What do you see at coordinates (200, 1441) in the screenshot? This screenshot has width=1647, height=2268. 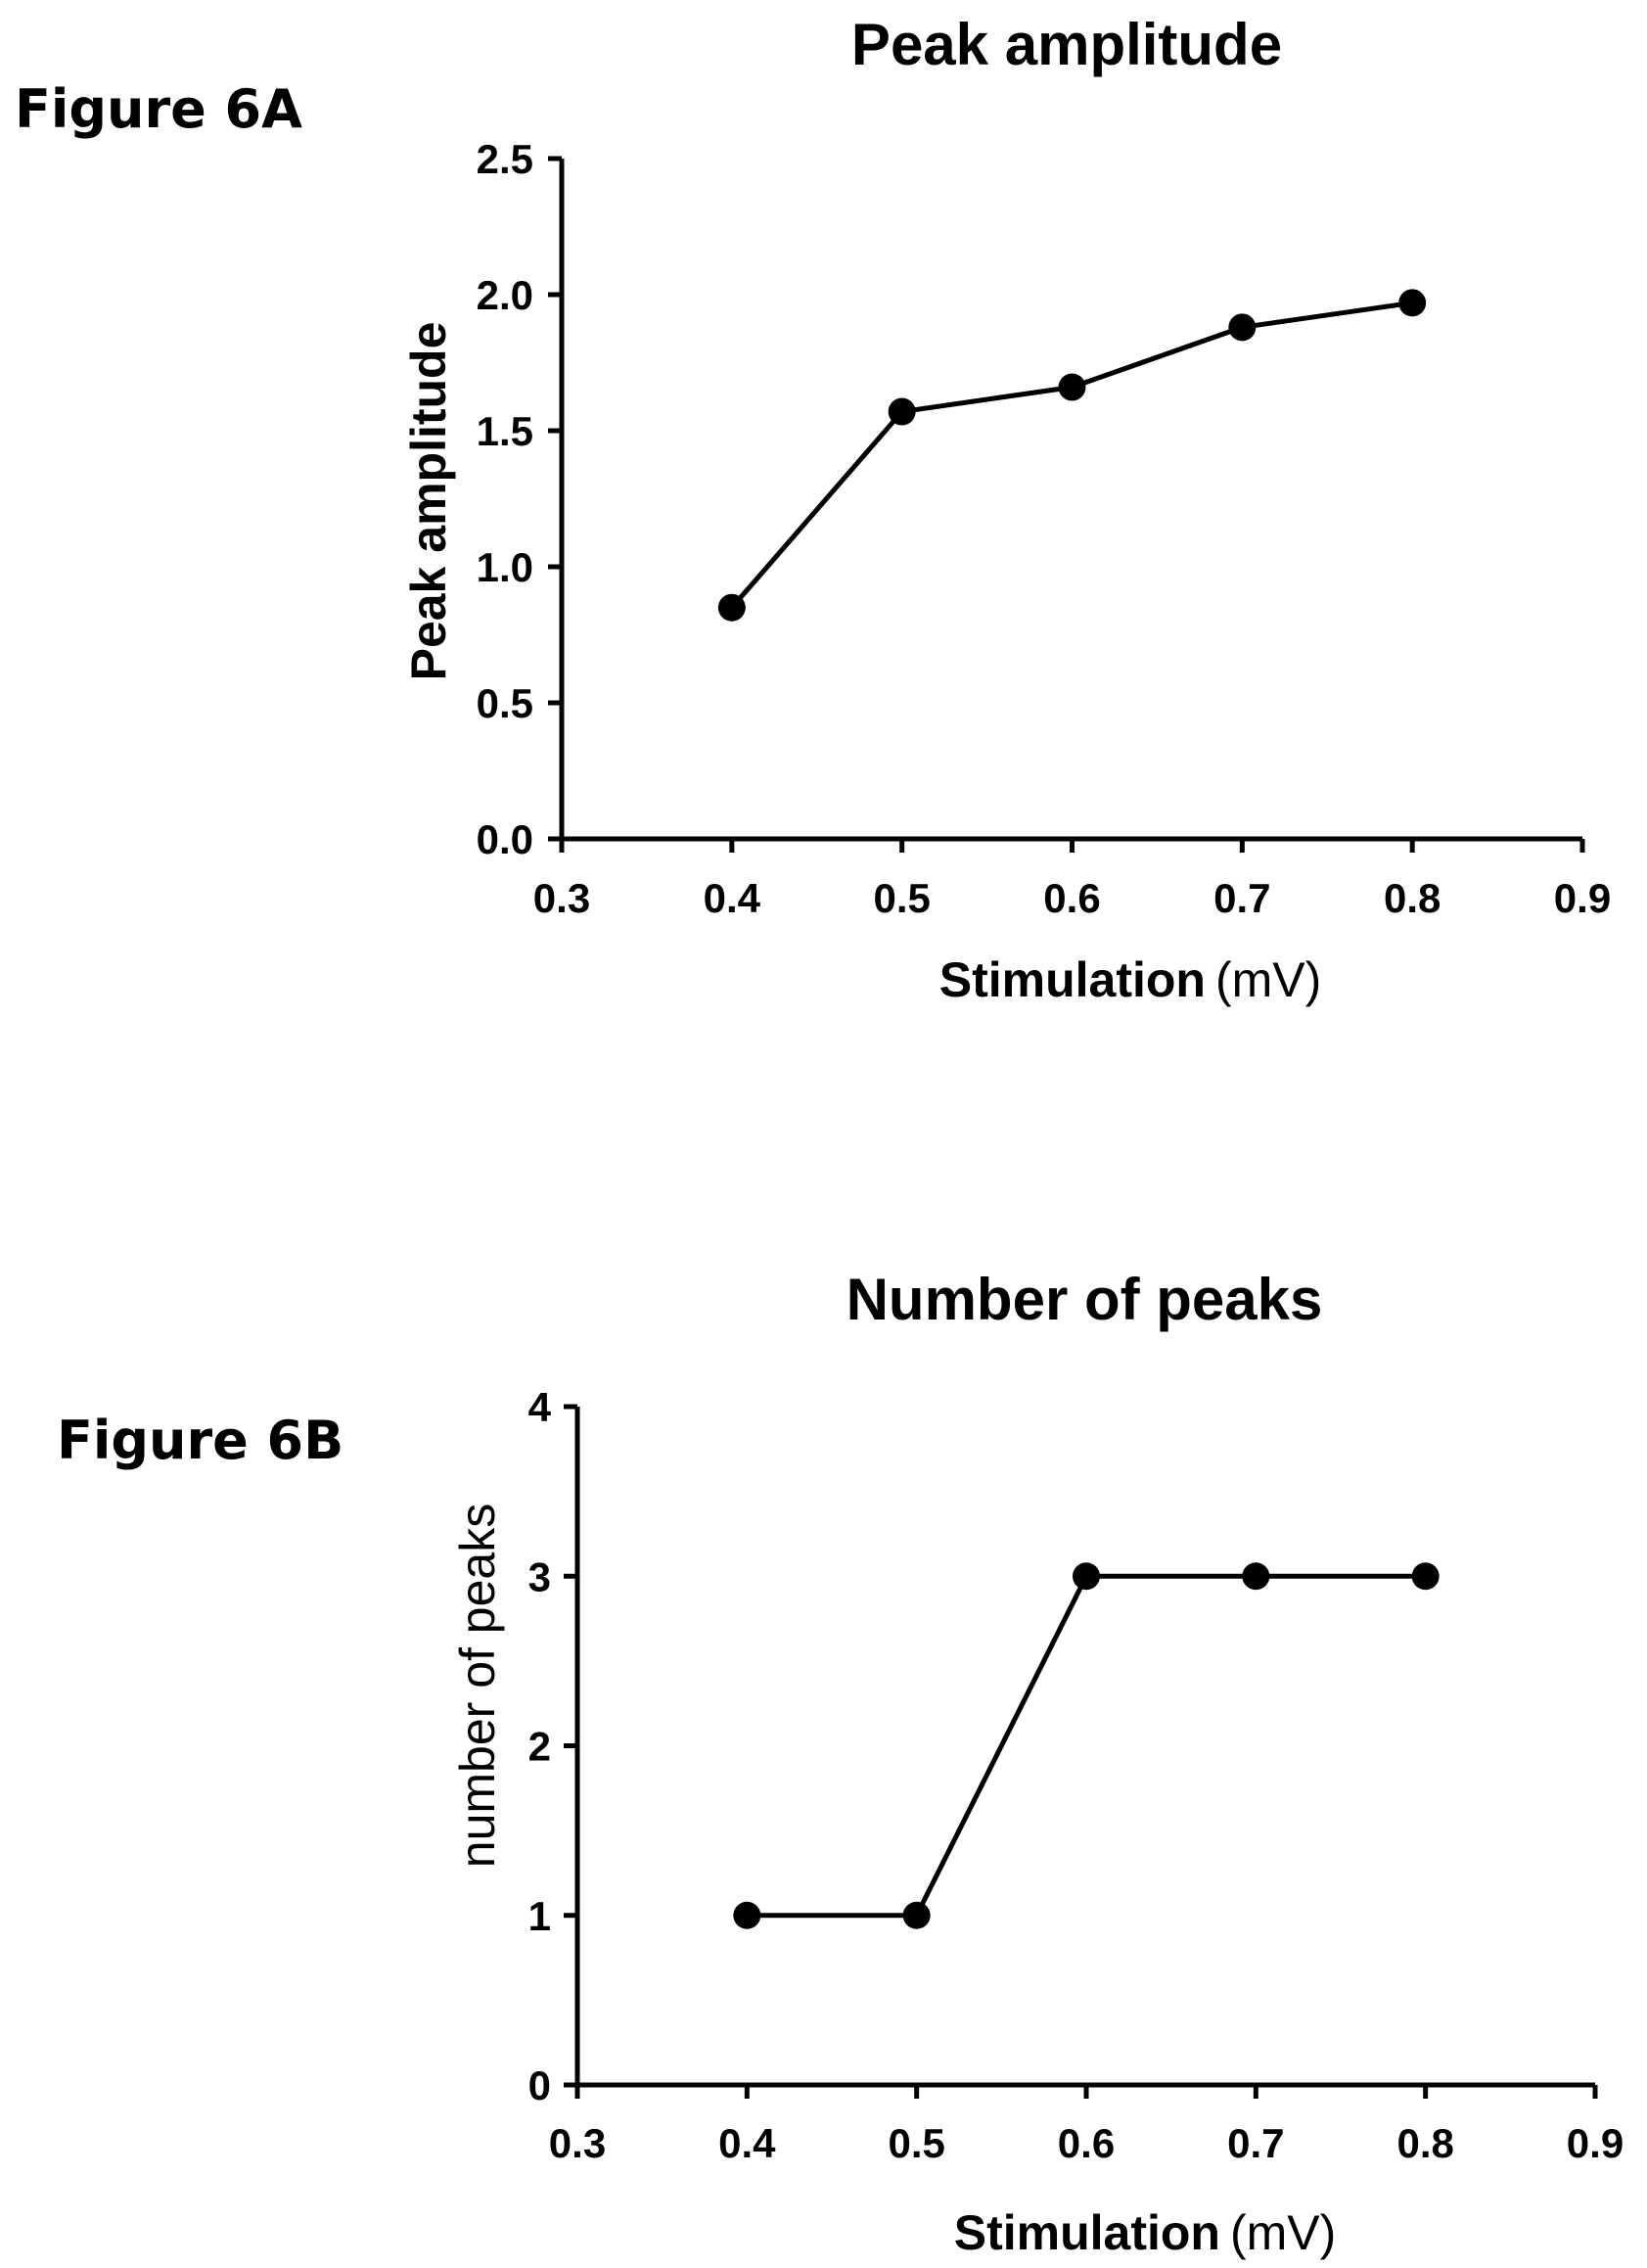 I see `figure-6b-label: Figure 6B` at bounding box center [200, 1441].